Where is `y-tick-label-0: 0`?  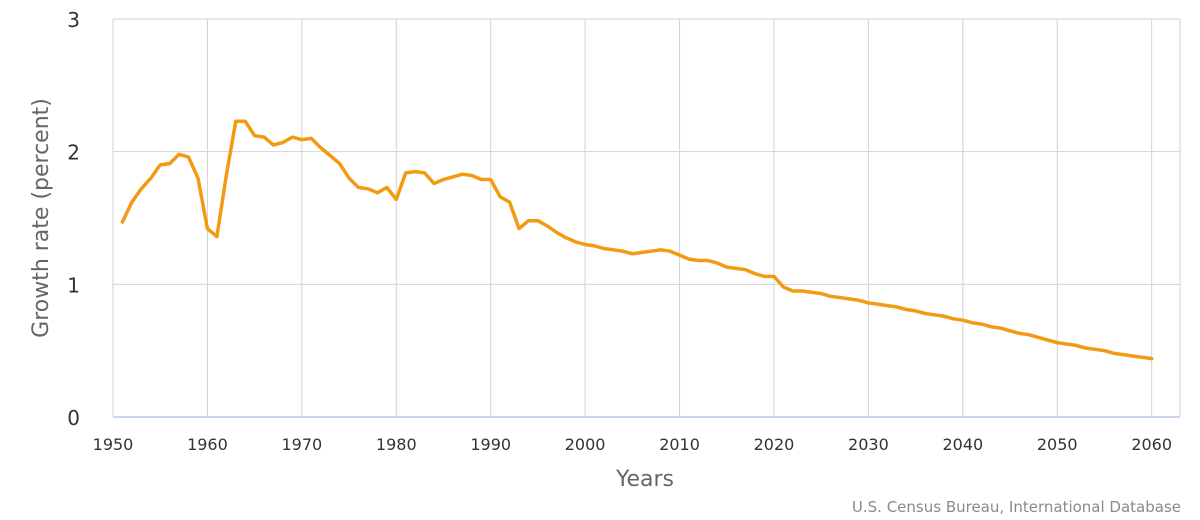 y-tick-label-0: 0 is located at coordinates (73, 418).